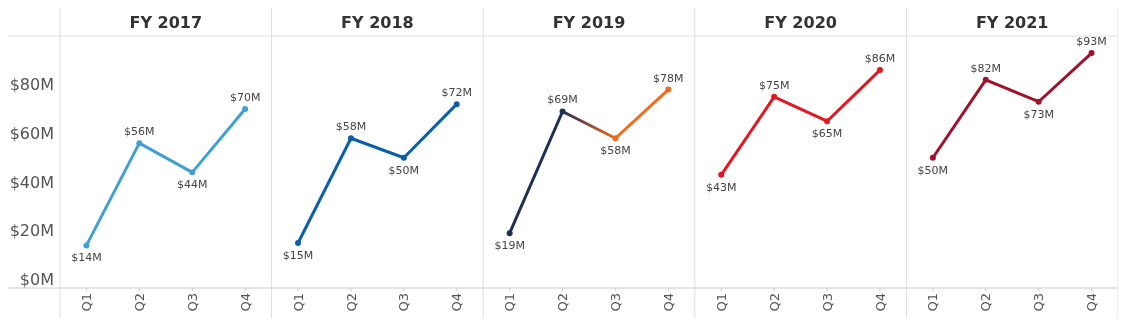 The width and height of the screenshot is (1126, 326). Describe the element at coordinates (192, 185) in the screenshot. I see `data-label: $44M` at that location.